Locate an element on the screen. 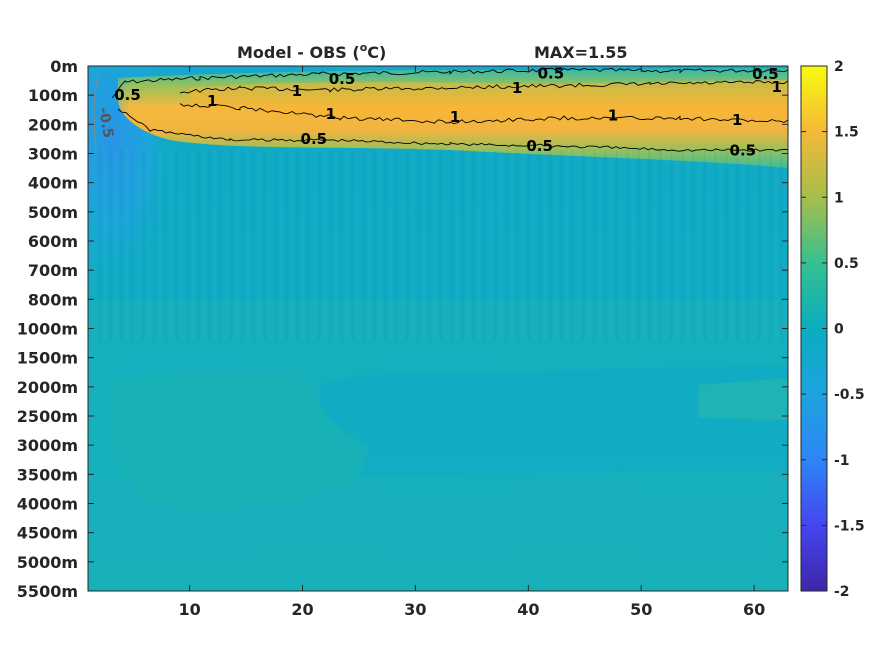 The height and width of the screenshot is (656, 875). x-tick-label: 10 is located at coordinates (189, 609).